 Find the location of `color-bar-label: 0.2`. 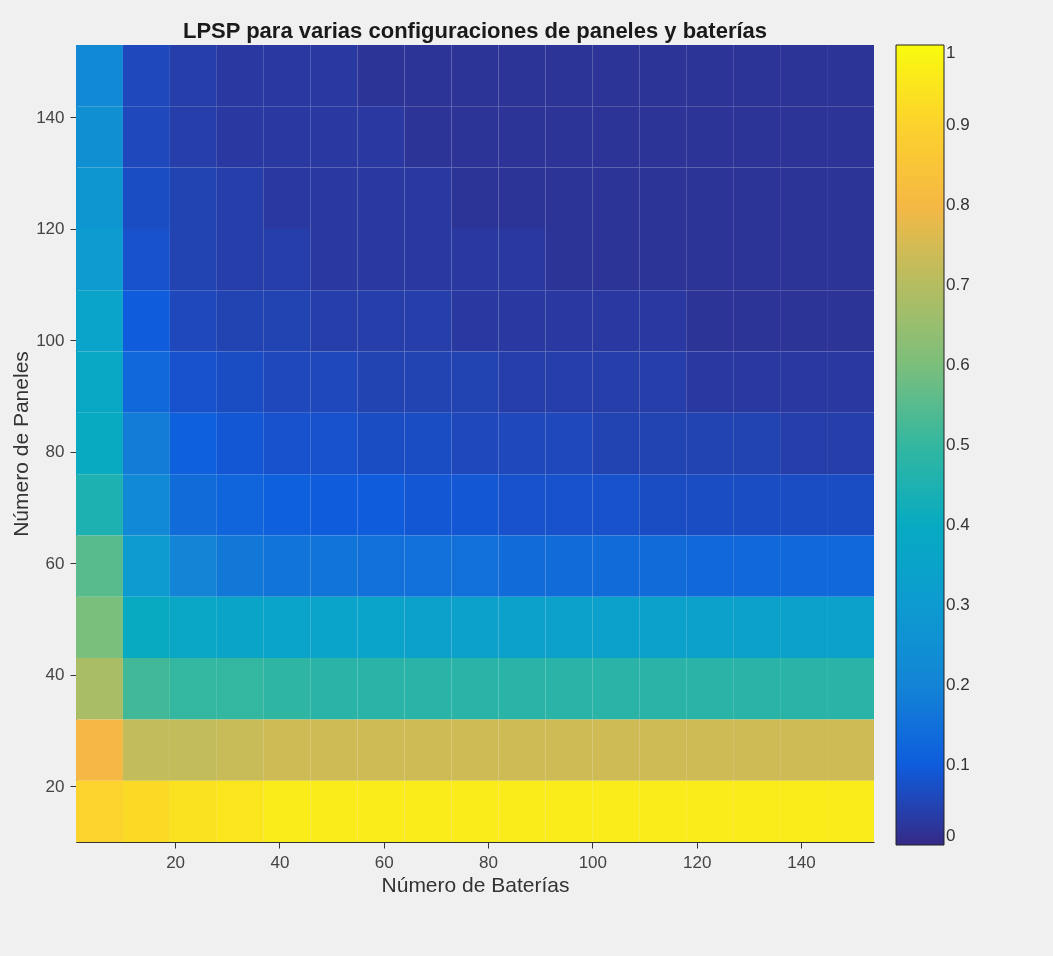

color-bar-label: 0.2 is located at coordinates (958, 684).